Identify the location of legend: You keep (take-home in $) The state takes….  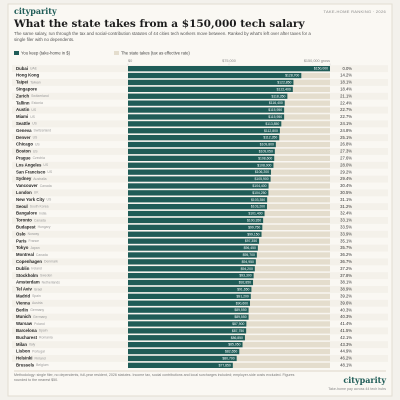
(102, 52).